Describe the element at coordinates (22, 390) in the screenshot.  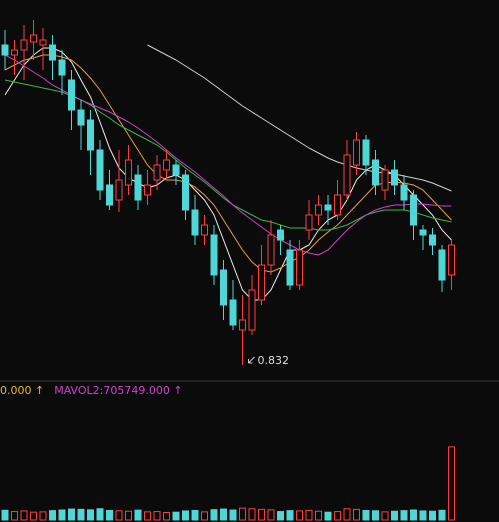
I see `volume-indicator-label: 0.000 ↑` at that location.